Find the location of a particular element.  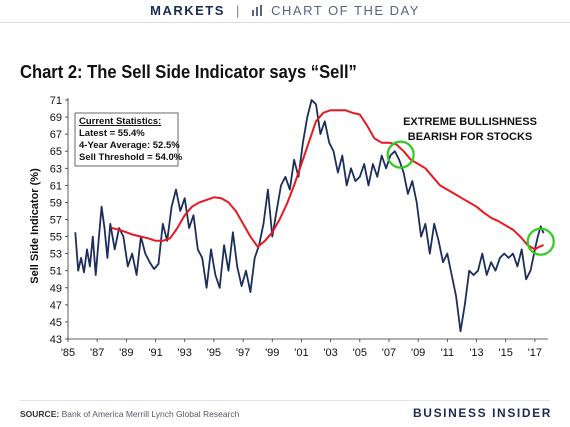

x-tick-label: '07 is located at coordinates (389, 353).